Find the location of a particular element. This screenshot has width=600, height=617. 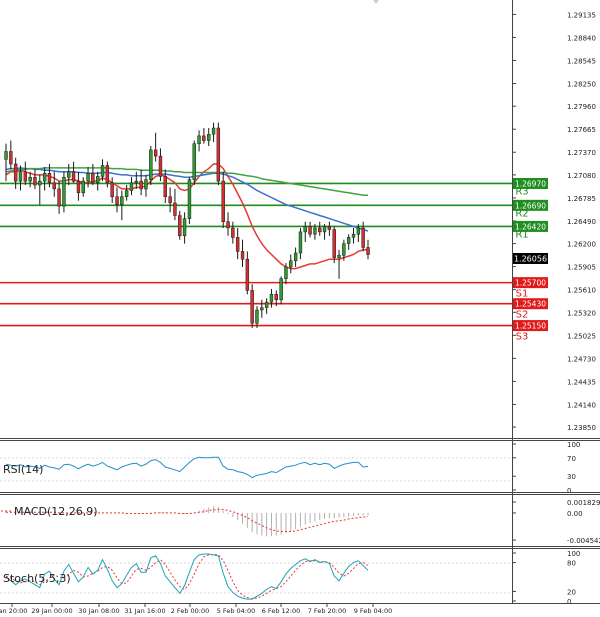

level-tag-s3 is located at coordinates (530, 326).